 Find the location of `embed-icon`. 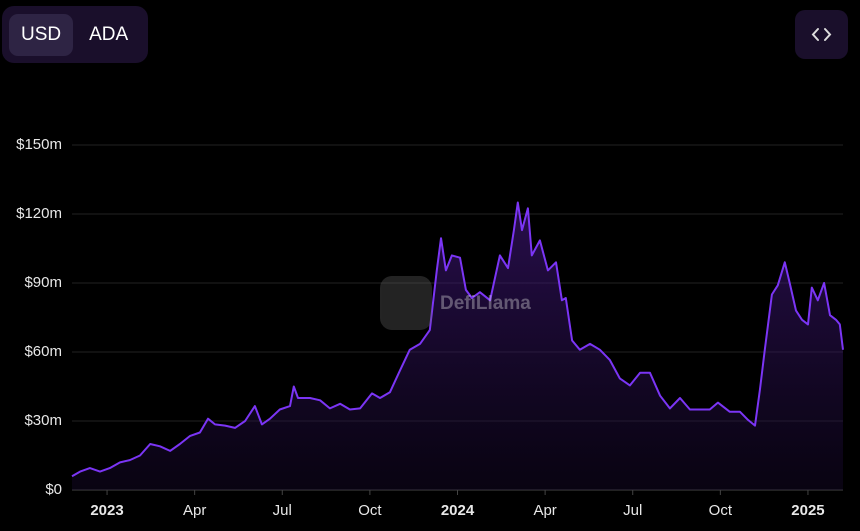

embed-icon is located at coordinates (821, 34).